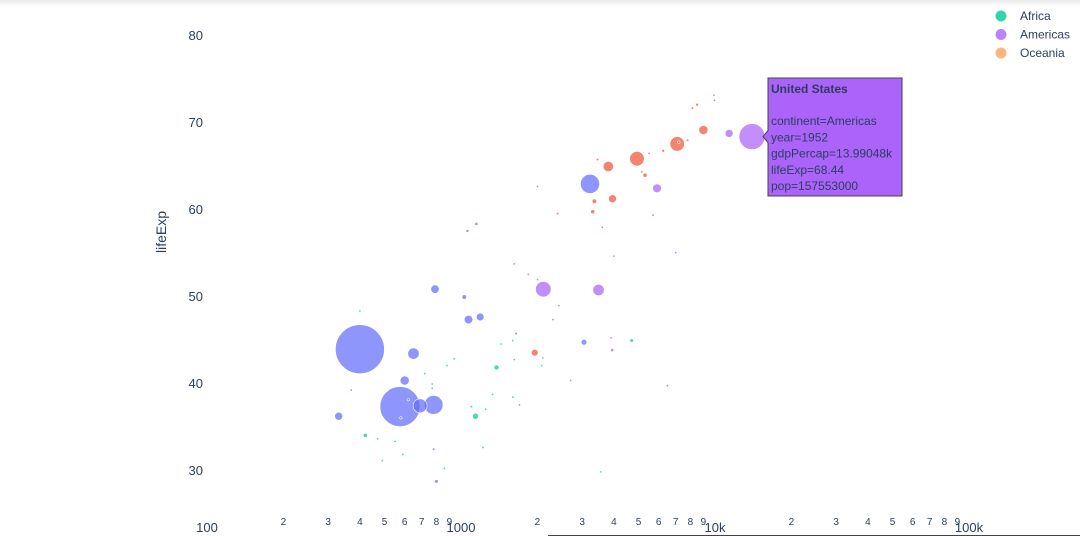 This screenshot has height=536, width=1080. I want to click on x-minor-tick-label: 8, so click(691, 522).